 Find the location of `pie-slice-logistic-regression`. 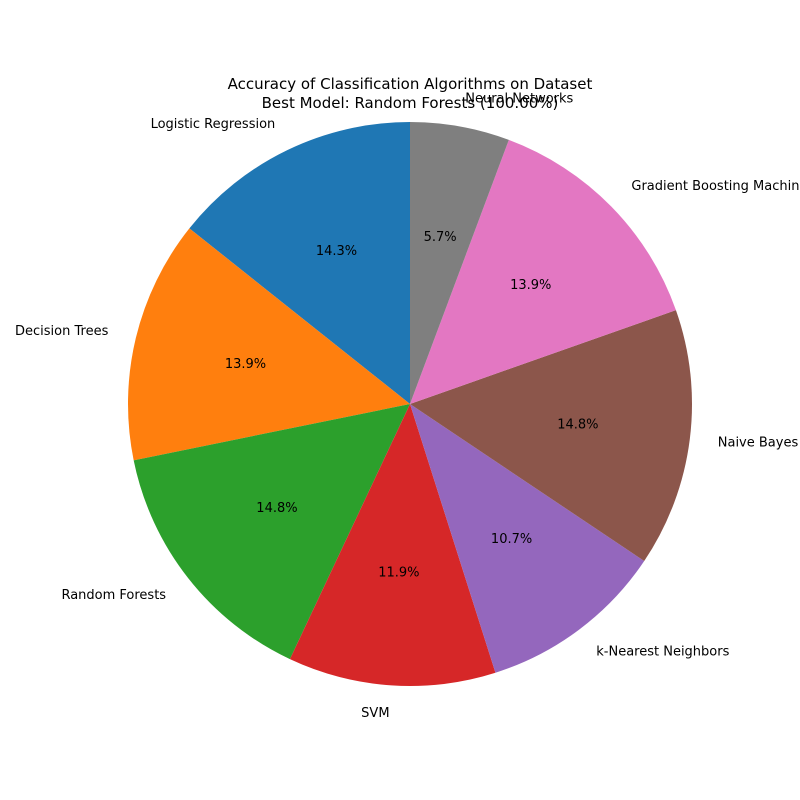

pie-slice-logistic-regression is located at coordinates (299, 263).